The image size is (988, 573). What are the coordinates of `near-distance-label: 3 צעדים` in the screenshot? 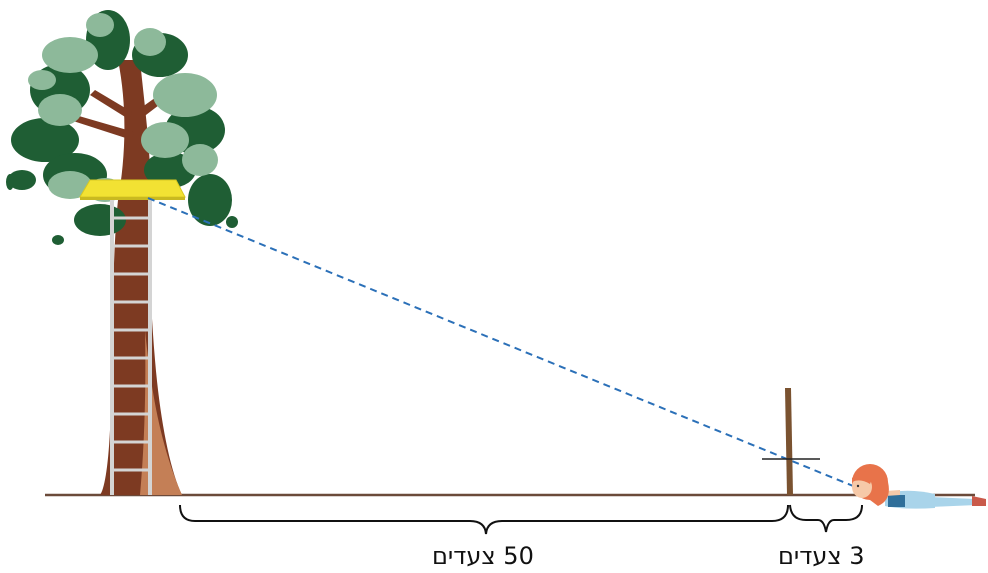 It's located at (821, 556).